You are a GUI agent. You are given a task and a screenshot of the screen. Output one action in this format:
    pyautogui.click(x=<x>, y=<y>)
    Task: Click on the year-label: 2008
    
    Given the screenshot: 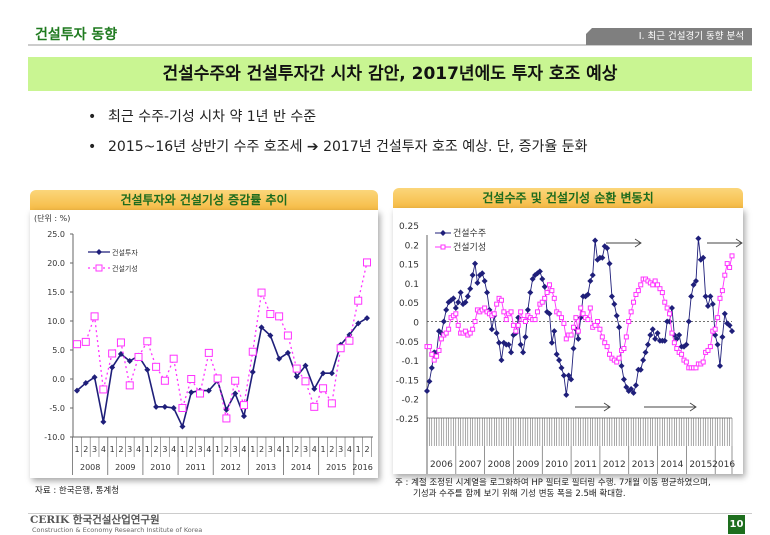 What is the action you would take?
    pyautogui.click(x=90, y=467)
    